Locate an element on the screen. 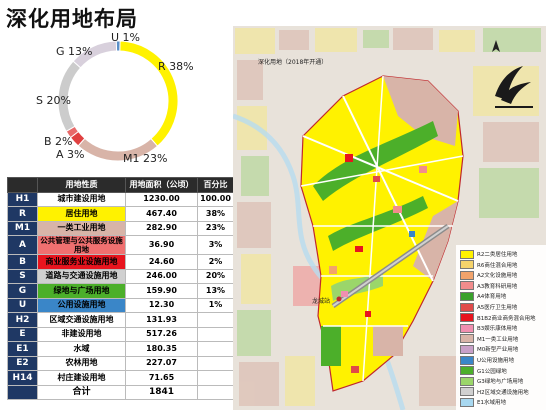 The height and width of the screenshot is (410, 546). row-area: 517.26 is located at coordinates (161, 334).